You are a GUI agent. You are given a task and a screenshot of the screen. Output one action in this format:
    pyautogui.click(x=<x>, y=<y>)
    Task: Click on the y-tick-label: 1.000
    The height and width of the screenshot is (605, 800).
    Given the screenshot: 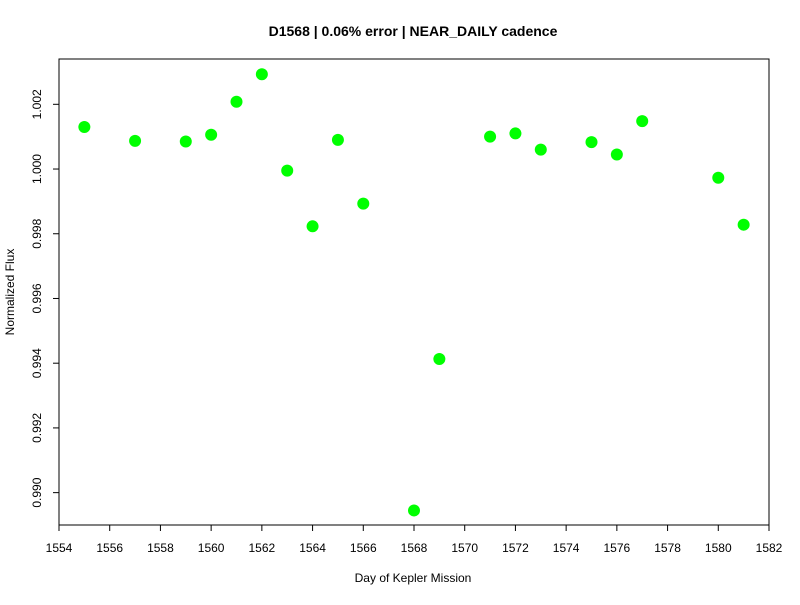 What is the action you would take?
    pyautogui.click(x=37, y=169)
    